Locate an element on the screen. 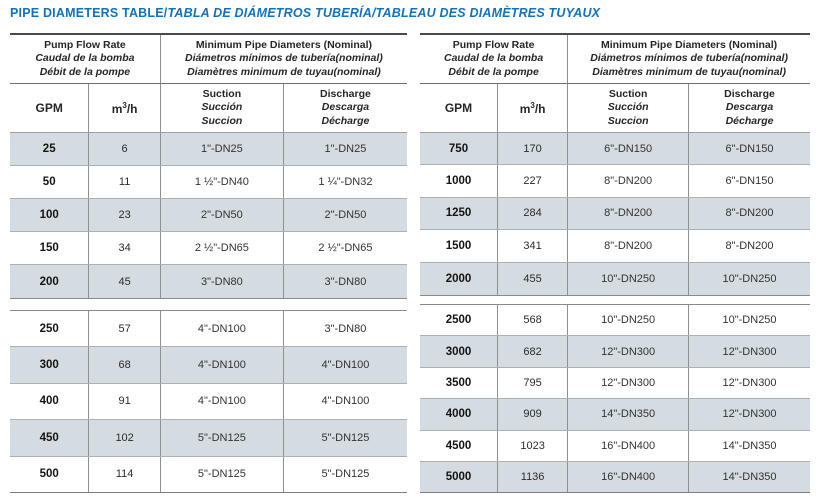 This screenshot has width=817, height=500. cell-discharge: 1 ¼"-DN32 is located at coordinates (345, 182).